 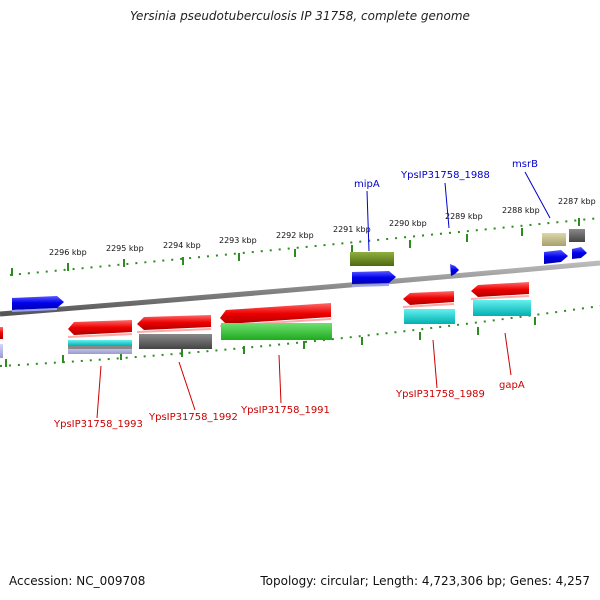 What do you see at coordinates (464, 216) in the screenshot?
I see `tick-label: 2289 kbp` at bounding box center [464, 216].